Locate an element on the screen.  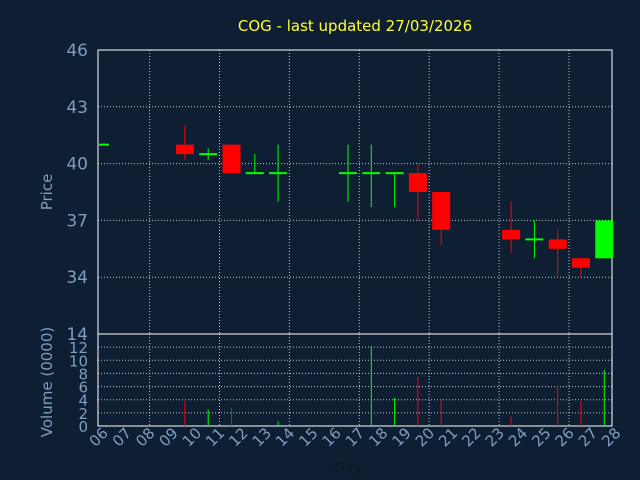
volume-tick-label: 0 is located at coordinates (83, 427).